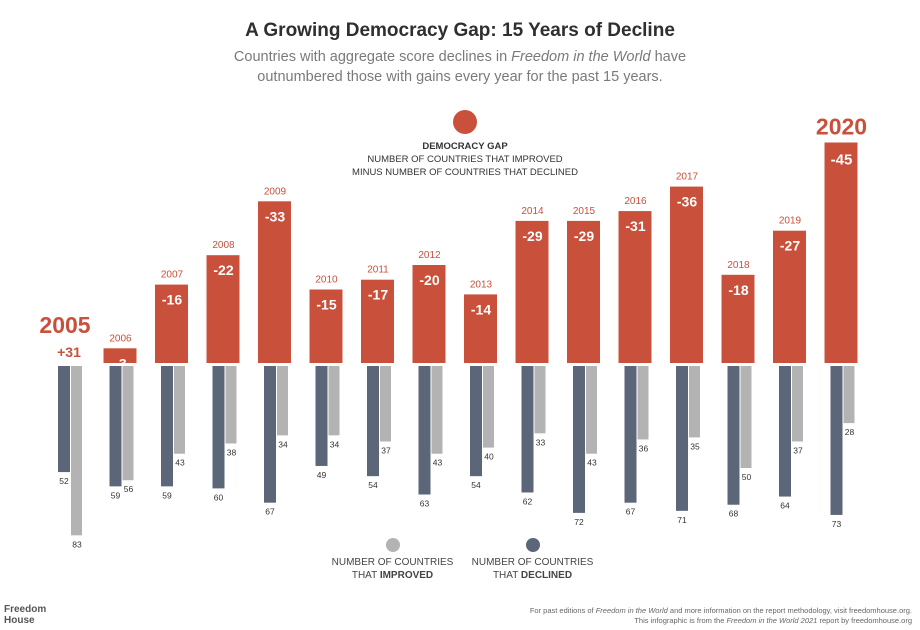  Describe the element at coordinates (682, 520) in the screenshot. I see `declined-value-label: 71` at that location.